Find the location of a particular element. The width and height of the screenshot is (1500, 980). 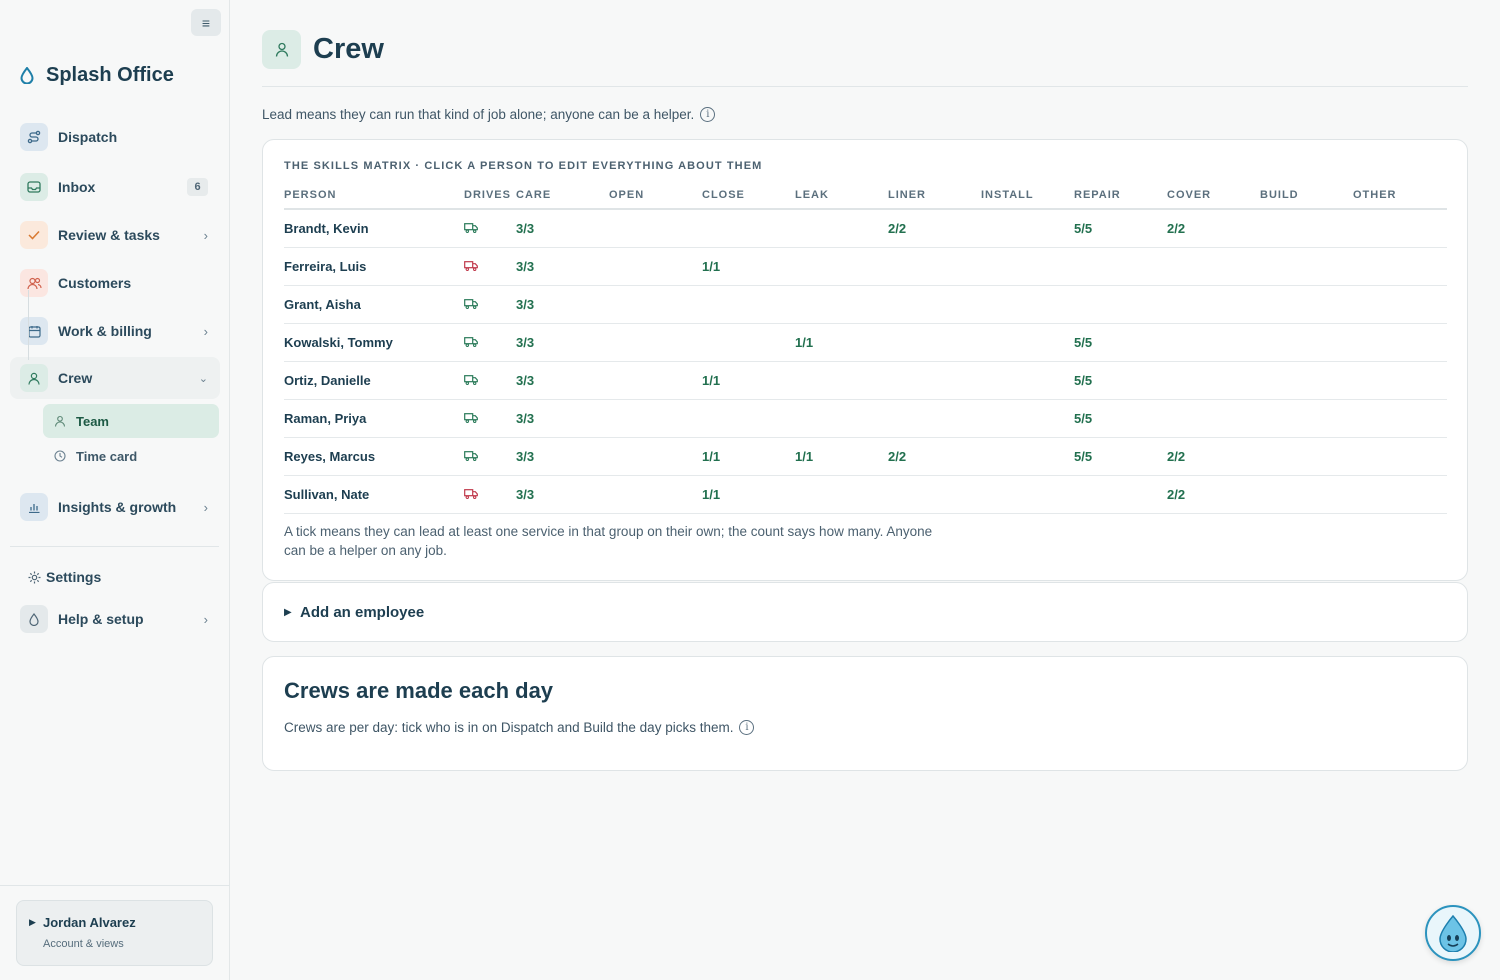

add-employee-label: Add an employee is located at coordinates (362, 612).